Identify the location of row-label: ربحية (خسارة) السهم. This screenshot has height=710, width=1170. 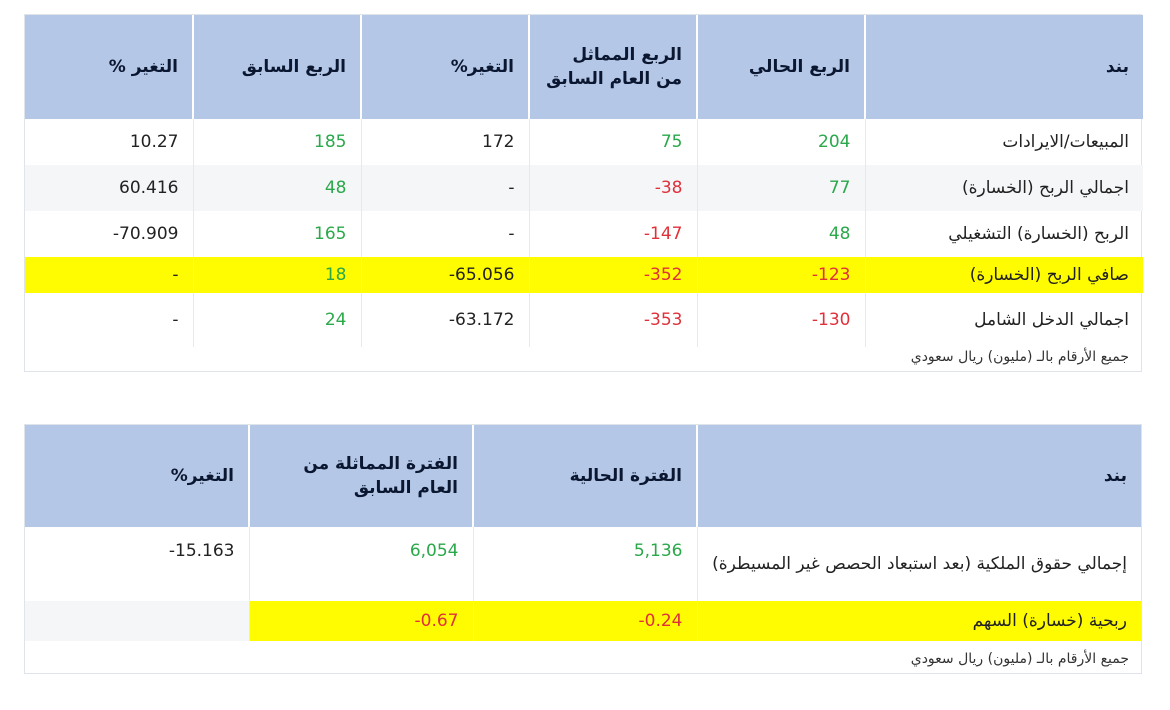
(918, 621).